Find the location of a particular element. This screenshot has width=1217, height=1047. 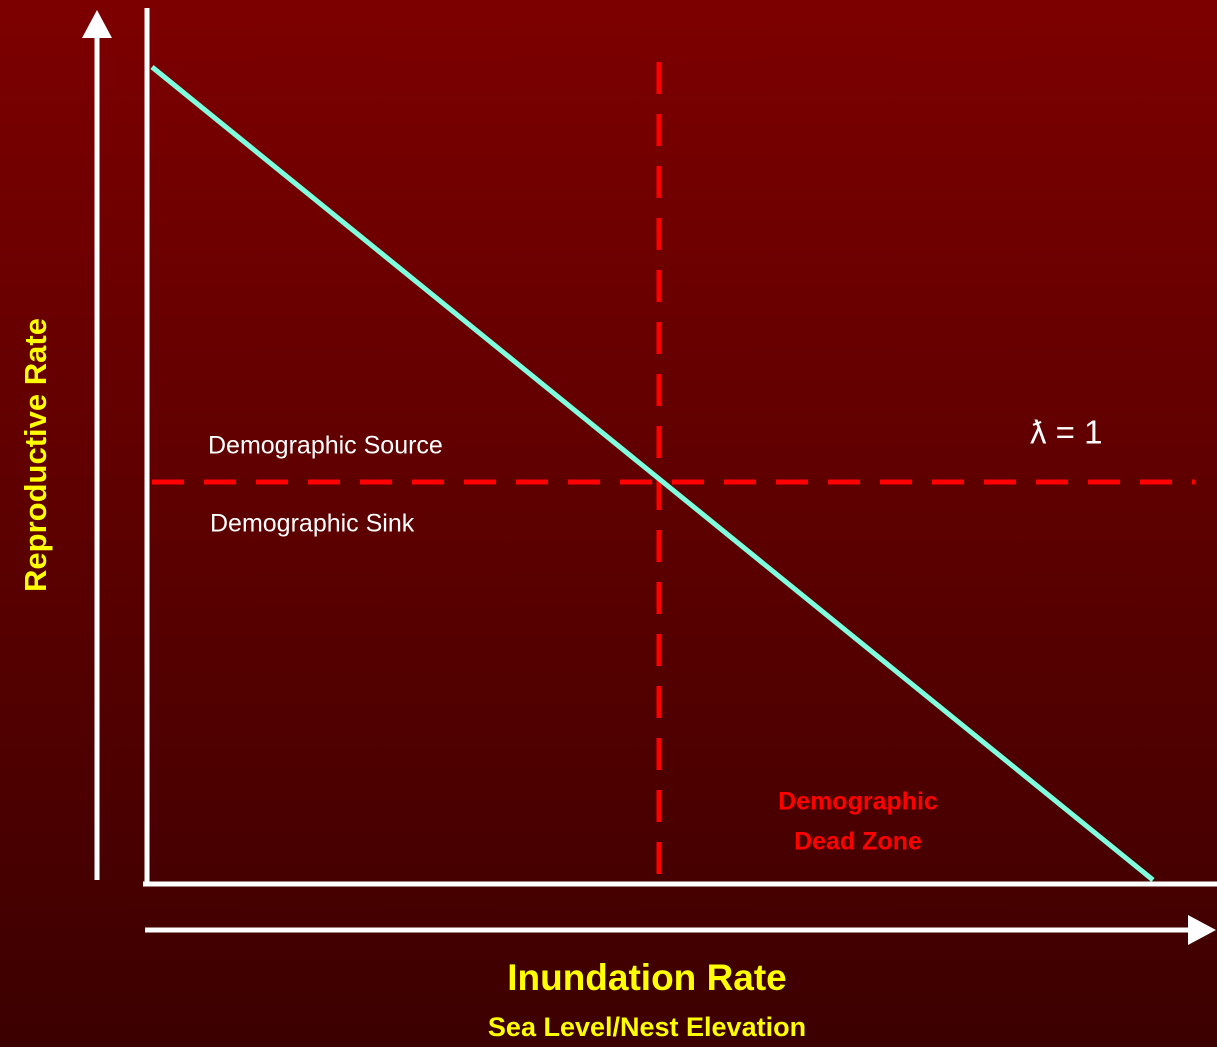

threshold-label: ƛ = 1 is located at coordinates (1066, 432).